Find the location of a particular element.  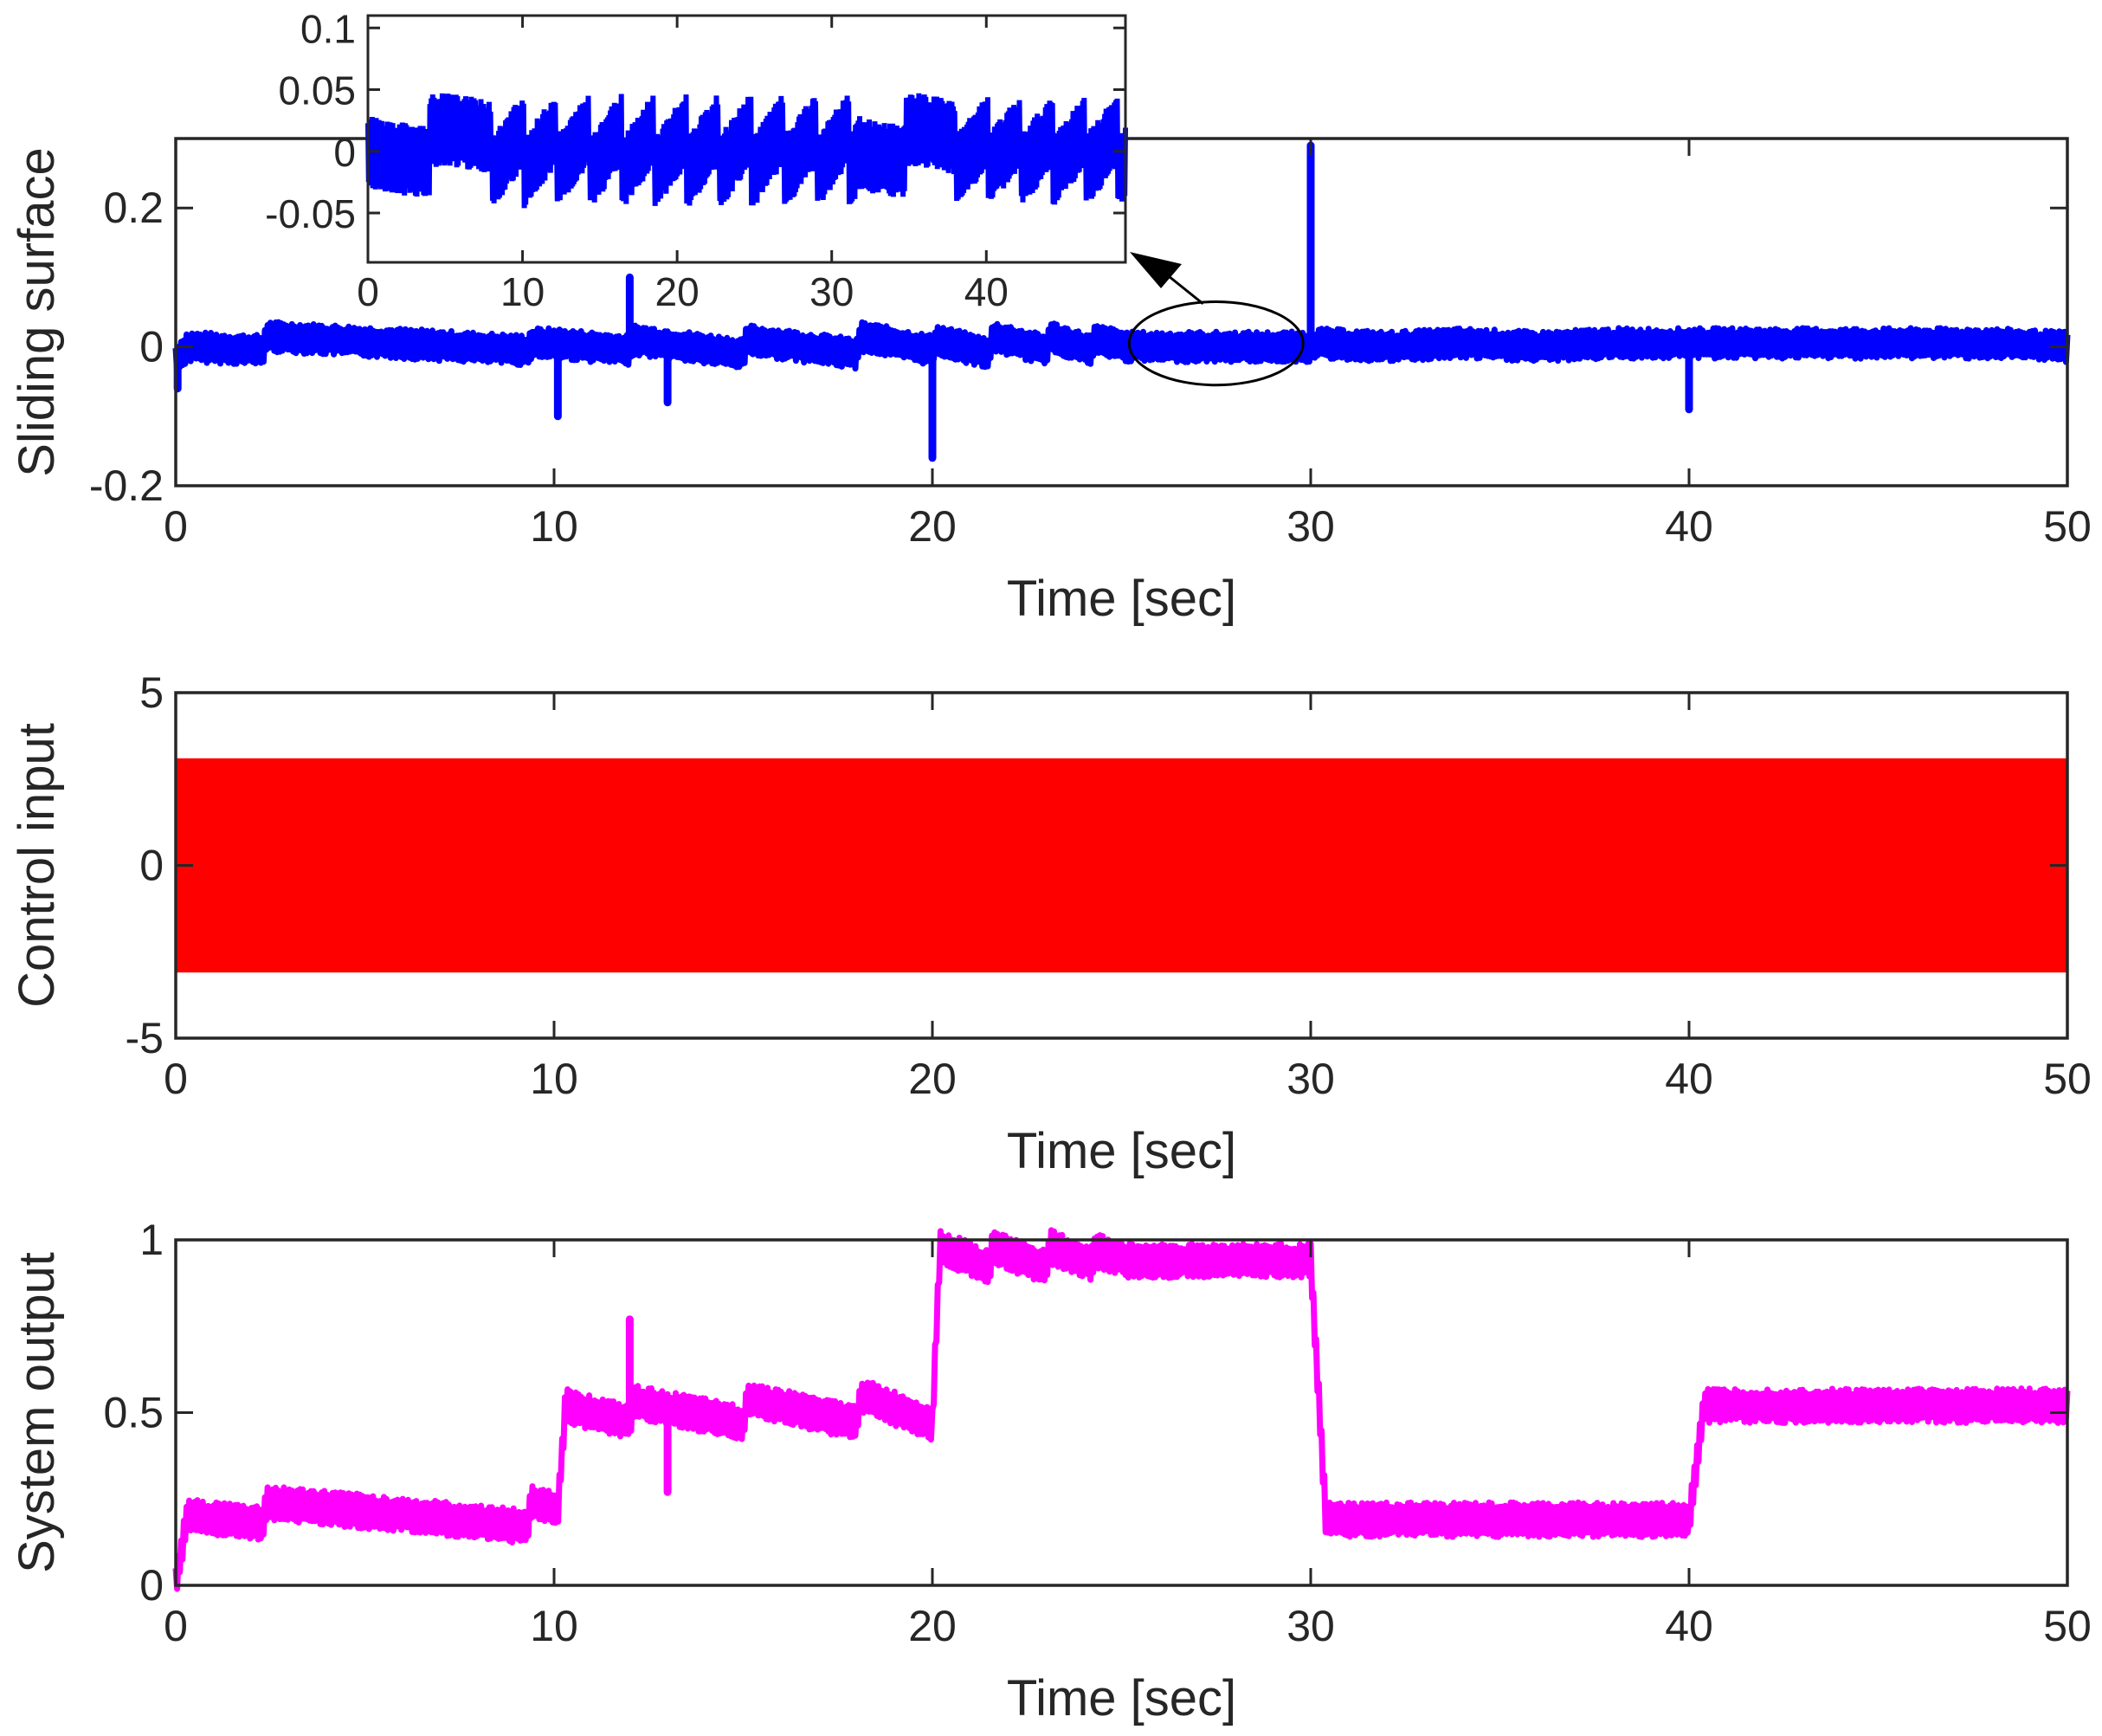

sliding_inset-ytick-label: -0.05 is located at coordinates (310, 213).